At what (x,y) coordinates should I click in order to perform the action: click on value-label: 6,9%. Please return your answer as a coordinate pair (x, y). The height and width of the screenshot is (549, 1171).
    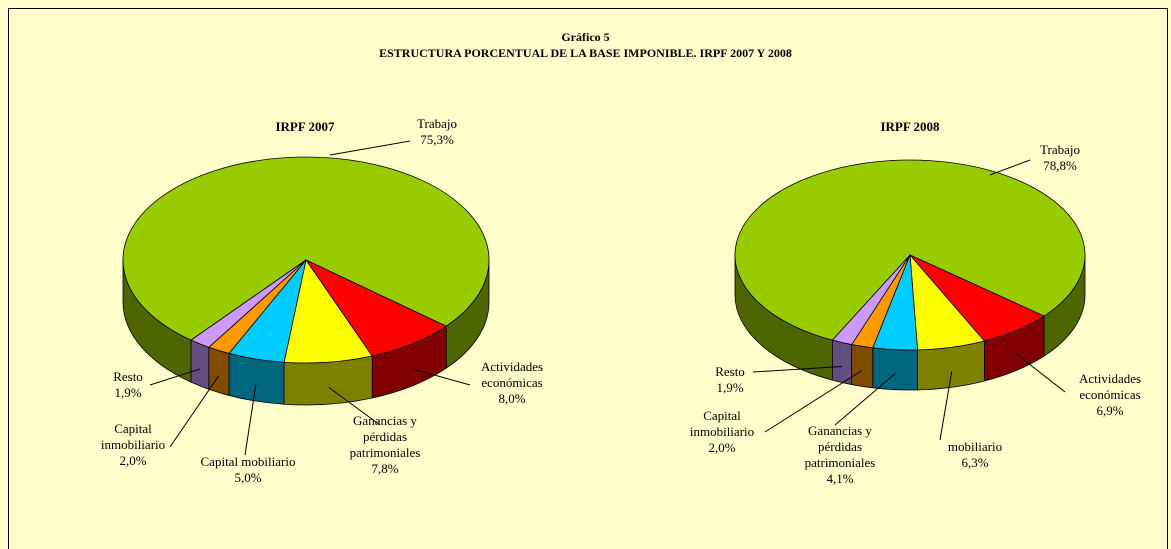
    Looking at the image, I should click on (1110, 410).